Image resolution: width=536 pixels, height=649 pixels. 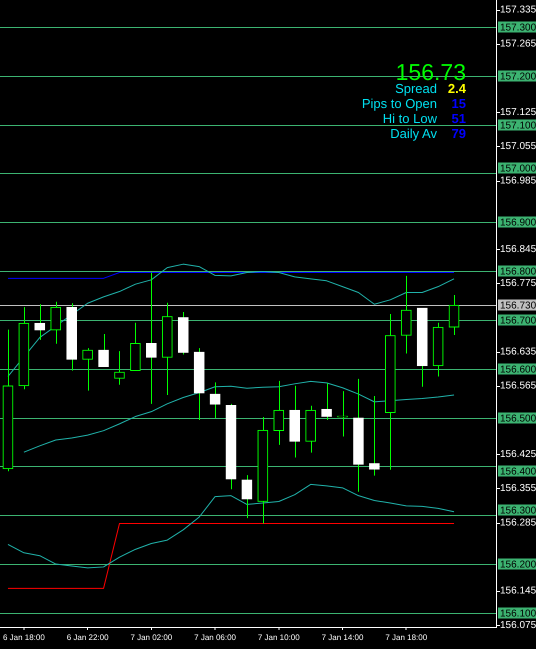 I want to click on y-tick-label: 157.265, so click(x=518, y=44).